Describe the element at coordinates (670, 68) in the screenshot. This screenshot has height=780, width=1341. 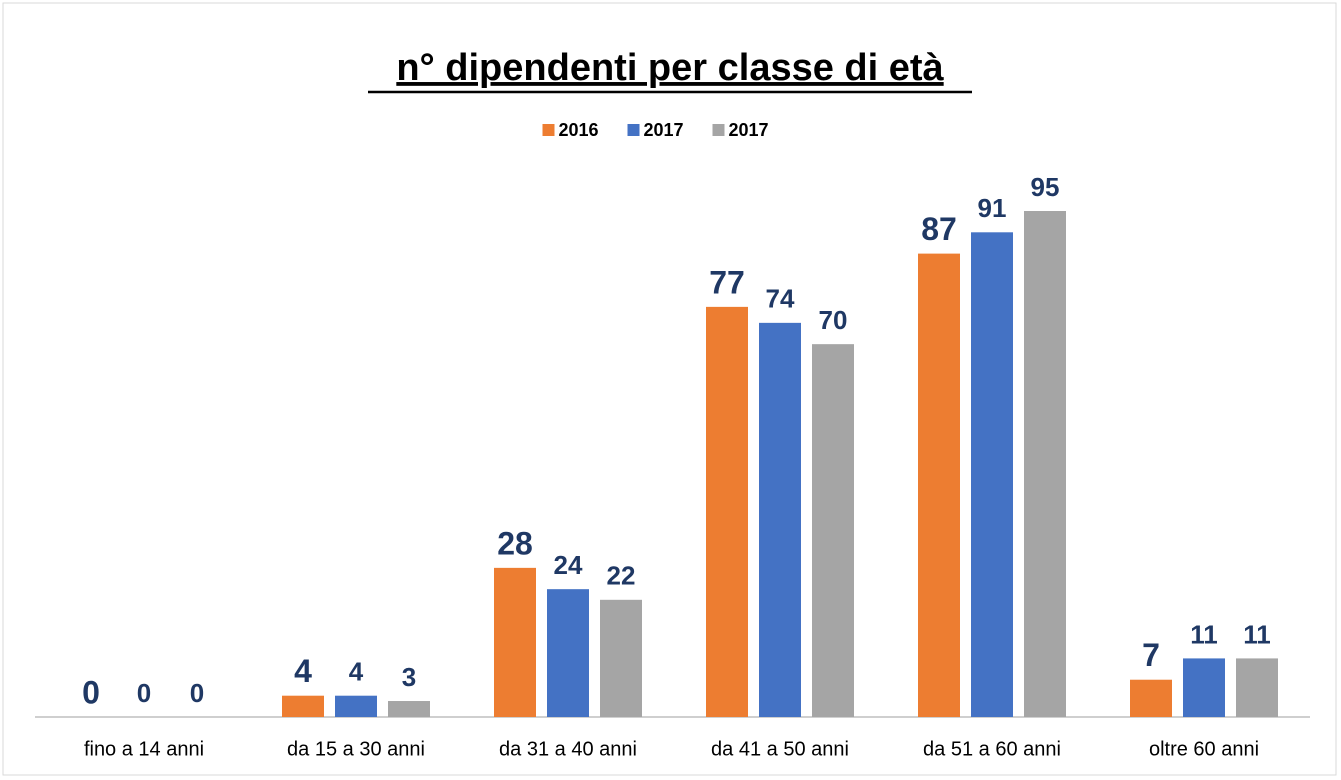
I see `chart-title: n° dipendenti per classe di età` at that location.